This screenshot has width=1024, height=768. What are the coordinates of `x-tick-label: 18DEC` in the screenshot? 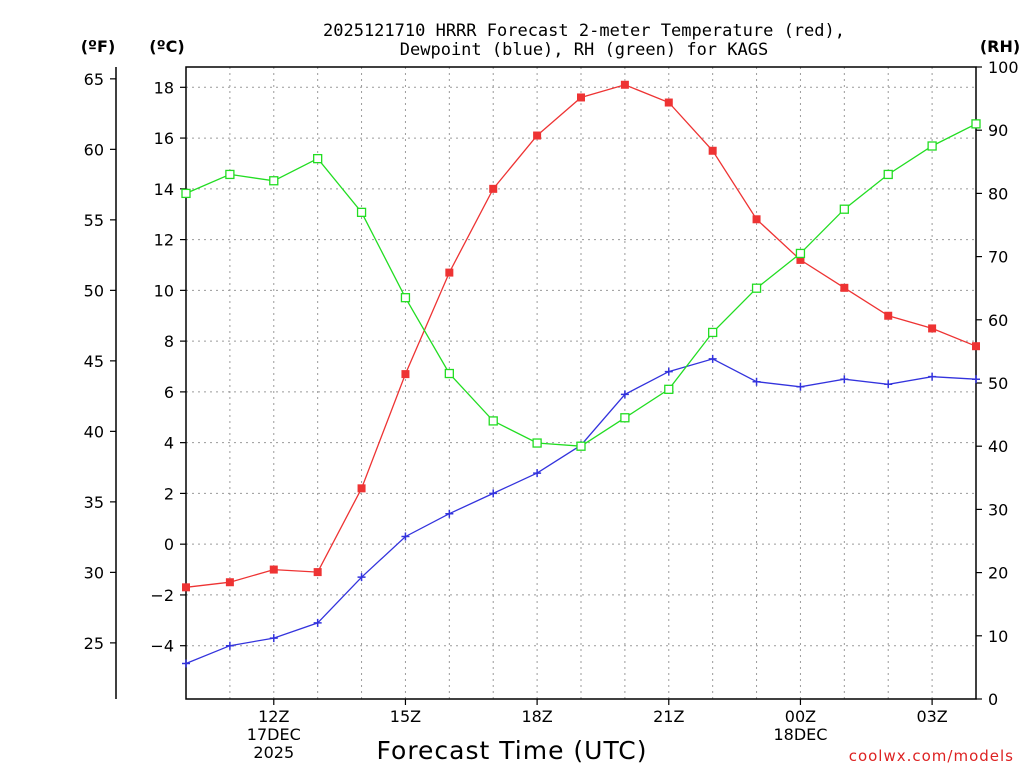 It's located at (800, 734).